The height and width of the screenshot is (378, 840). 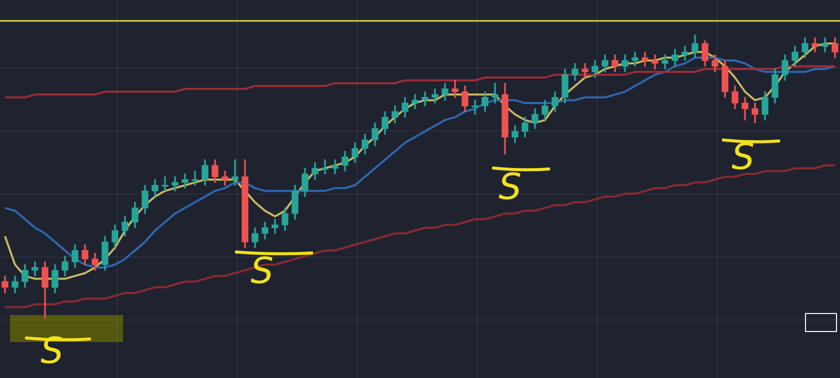 What do you see at coordinates (195, 178) in the screenshot?
I see `candlestick` at bounding box center [195, 178].